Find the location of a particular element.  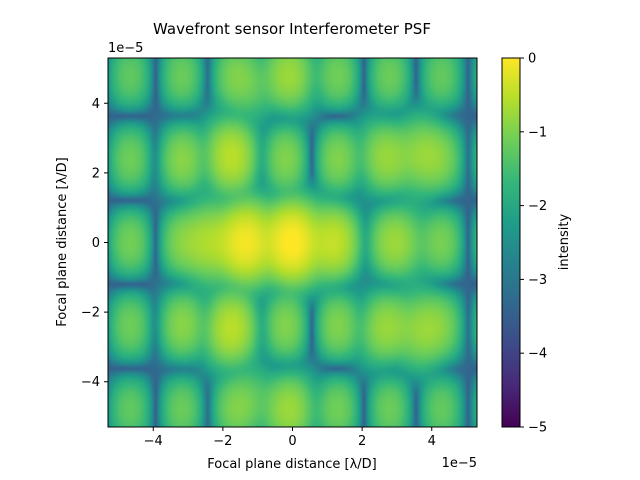

y-axis-ticks: −4 −2 0 2 4 is located at coordinates (94, 243).